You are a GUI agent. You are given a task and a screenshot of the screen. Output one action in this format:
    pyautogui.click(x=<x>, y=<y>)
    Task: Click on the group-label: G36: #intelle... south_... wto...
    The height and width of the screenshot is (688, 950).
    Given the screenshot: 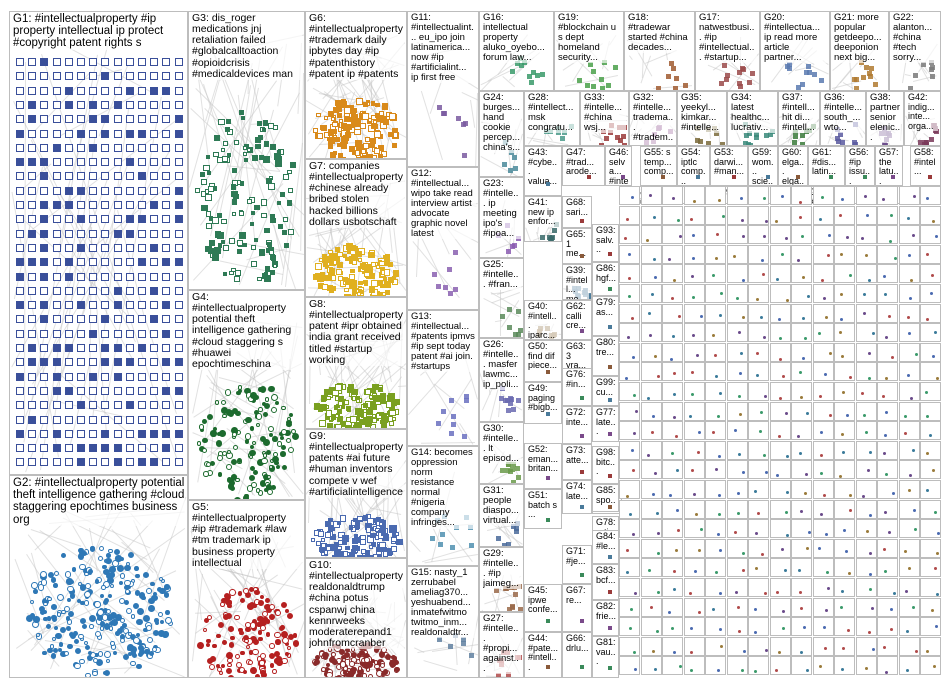 What is the action you would take?
    pyautogui.click(x=843, y=113)
    